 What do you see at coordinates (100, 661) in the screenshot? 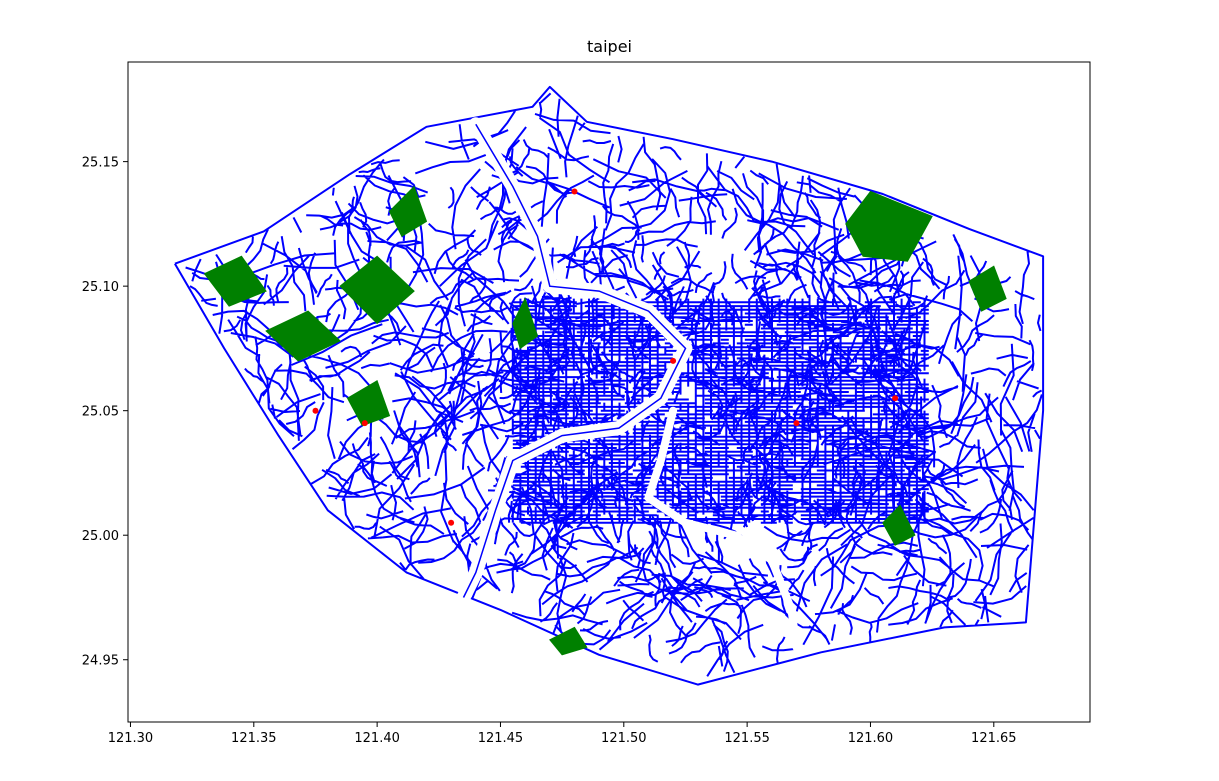
I see `y-tick-label: 24.95` at bounding box center [100, 661].